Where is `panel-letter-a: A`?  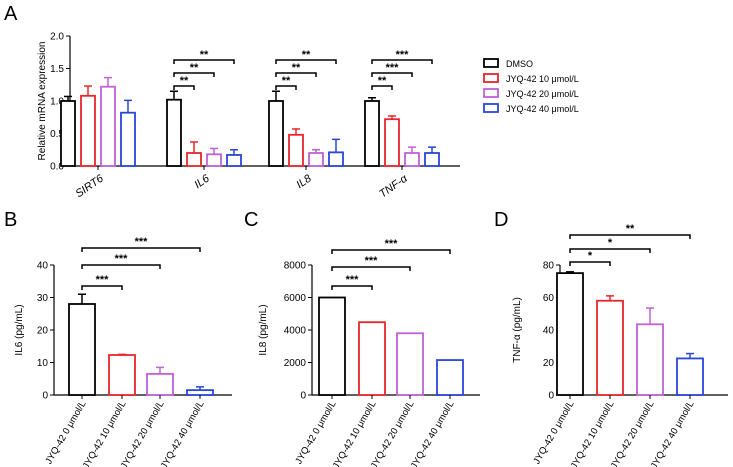 panel-letter-a: A is located at coordinates (11, 14).